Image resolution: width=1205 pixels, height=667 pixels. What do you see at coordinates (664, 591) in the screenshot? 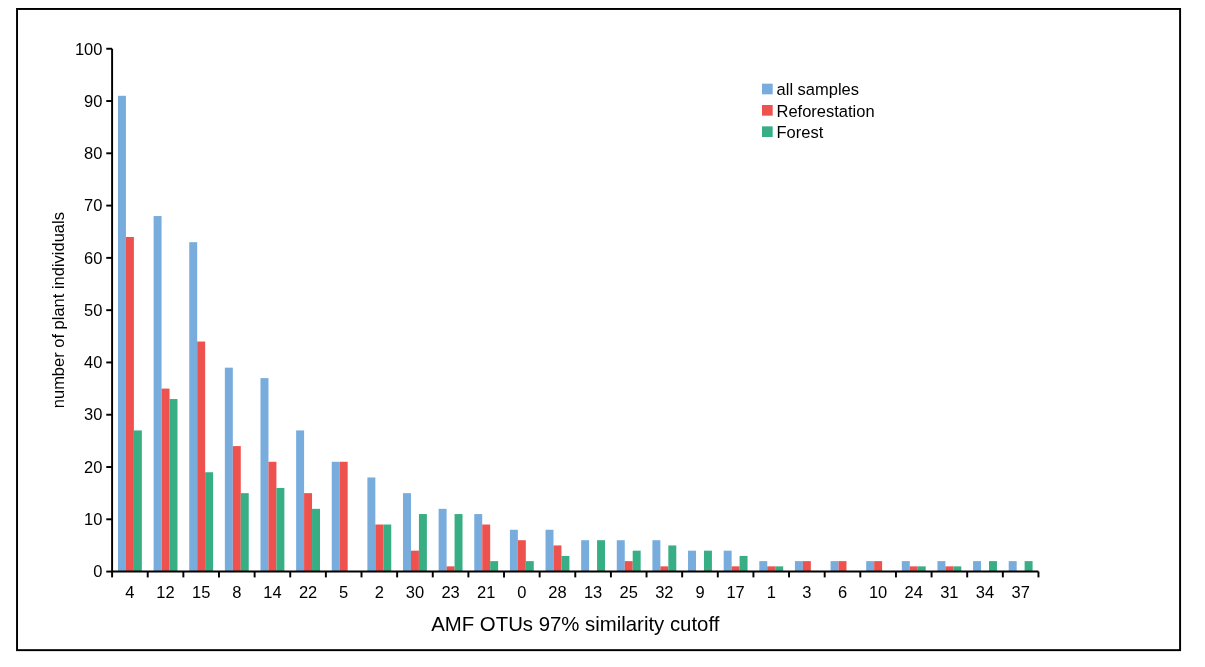
I see `x-tick-label: 32` at bounding box center [664, 591].